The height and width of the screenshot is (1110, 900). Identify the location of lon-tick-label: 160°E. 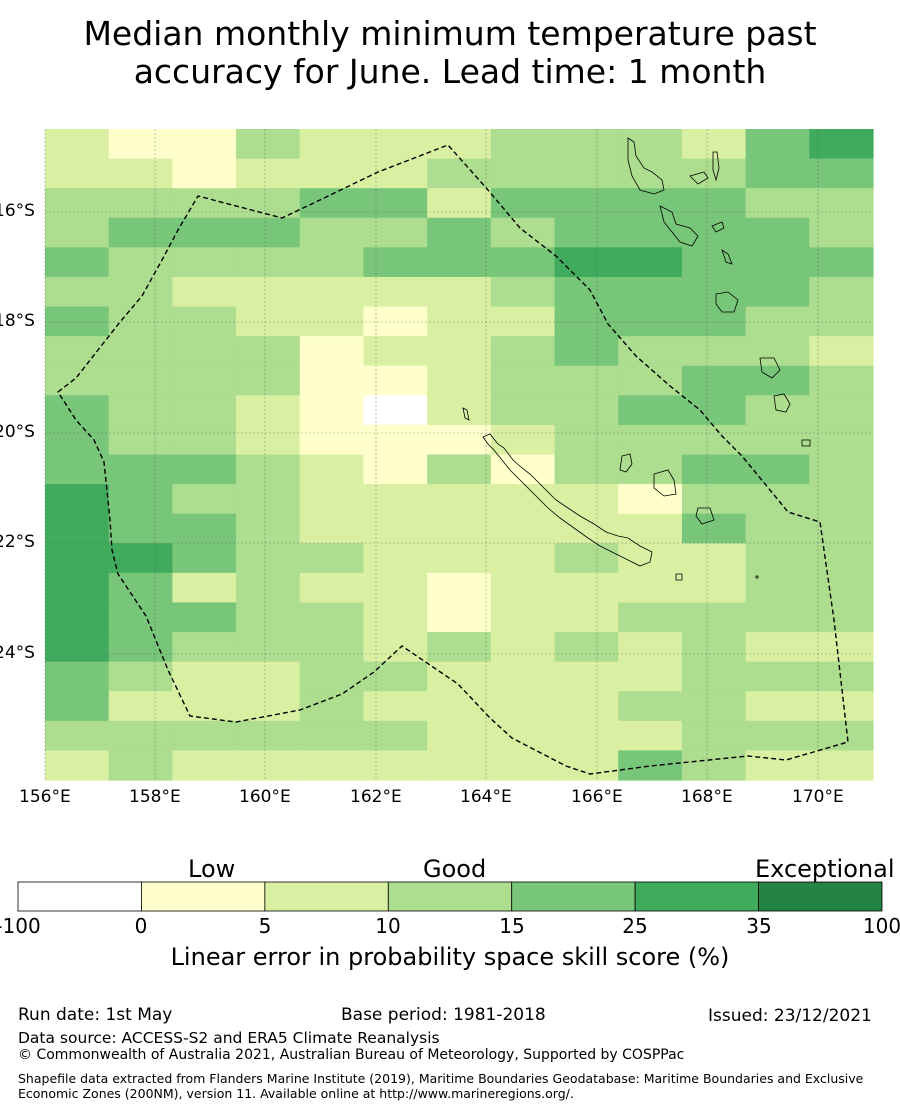
(265, 797).